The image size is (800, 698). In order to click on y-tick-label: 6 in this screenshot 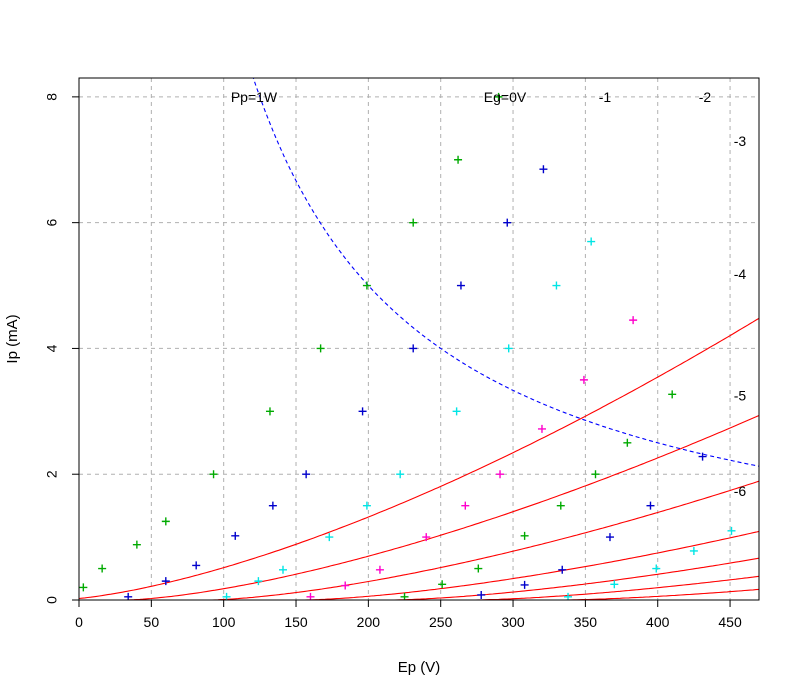, I will do `click(52, 223)`.